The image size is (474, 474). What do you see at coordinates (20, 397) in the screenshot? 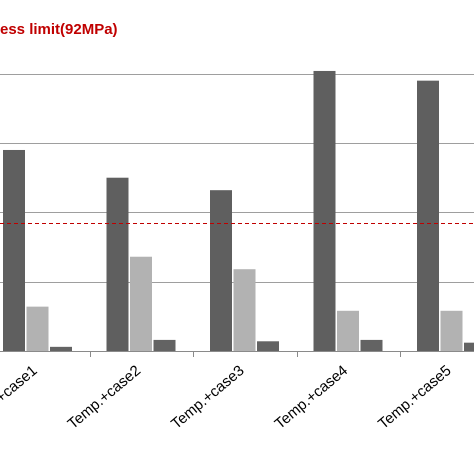
I see `x-tick-label-1: Temp.+case1` at bounding box center [20, 397].